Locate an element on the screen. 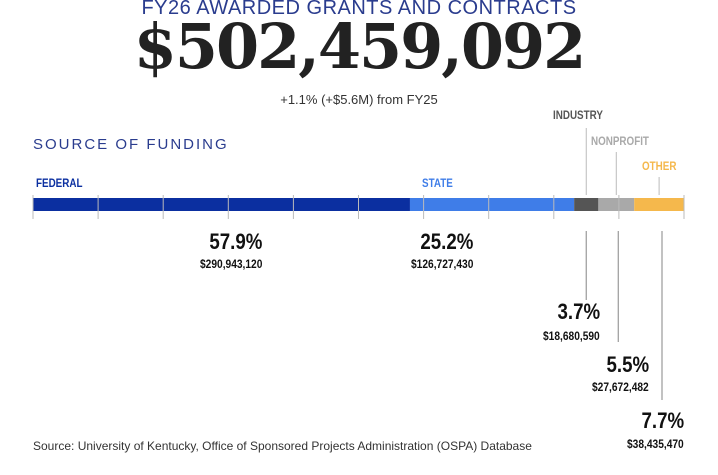  chart-title: FY26 AWARDED GRANTS AND CONTRACTS is located at coordinates (359, 9).